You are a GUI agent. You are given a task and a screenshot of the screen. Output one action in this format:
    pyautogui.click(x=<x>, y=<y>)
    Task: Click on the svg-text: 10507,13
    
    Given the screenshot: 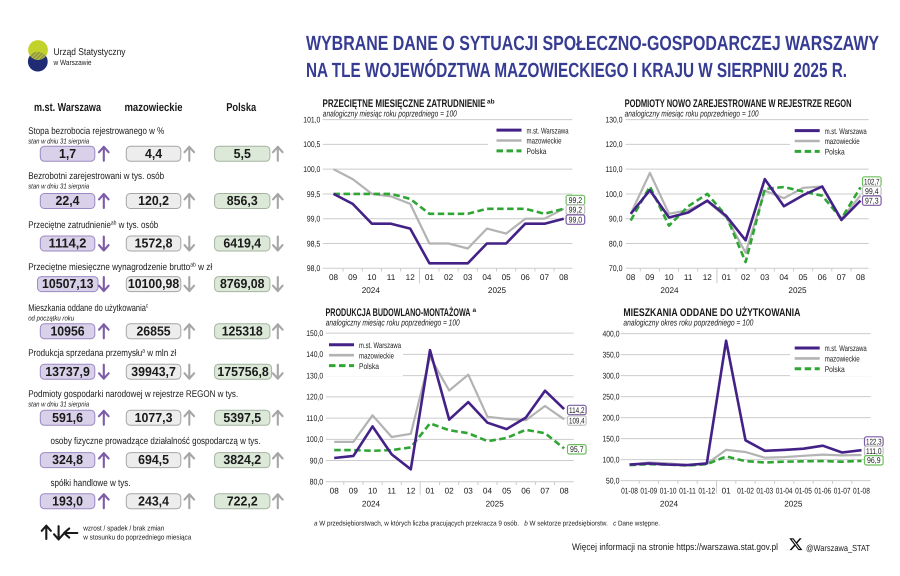 What is the action you would take?
    pyautogui.click(x=67, y=283)
    